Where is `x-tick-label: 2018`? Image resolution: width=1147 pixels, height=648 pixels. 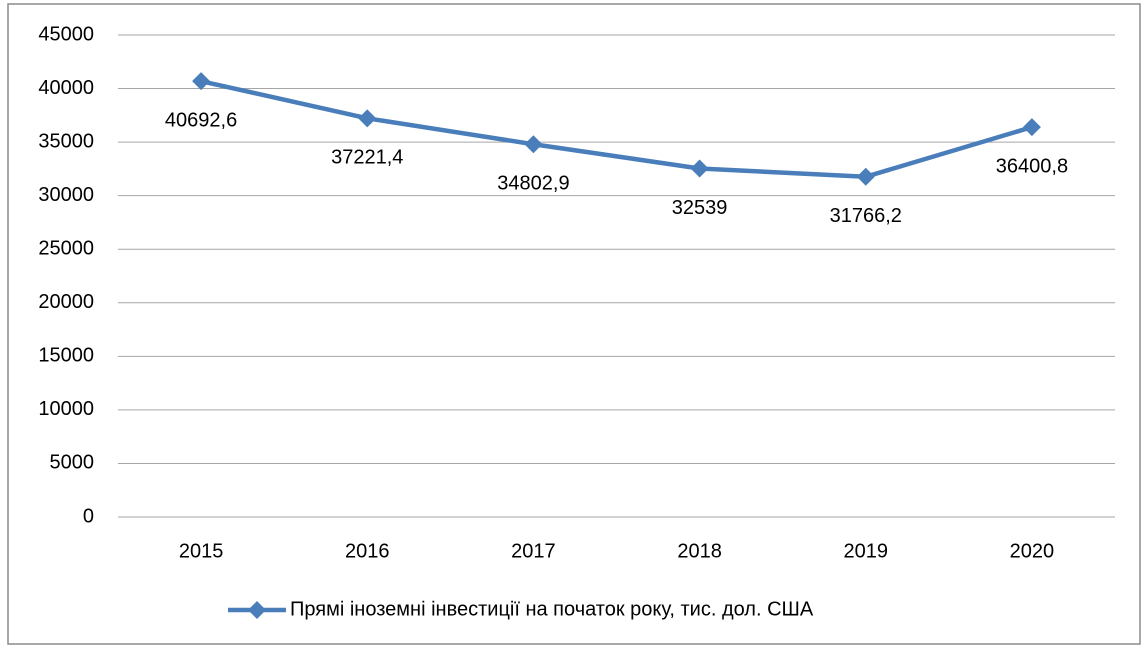
x-tick-label: 2018 is located at coordinates (699, 551).